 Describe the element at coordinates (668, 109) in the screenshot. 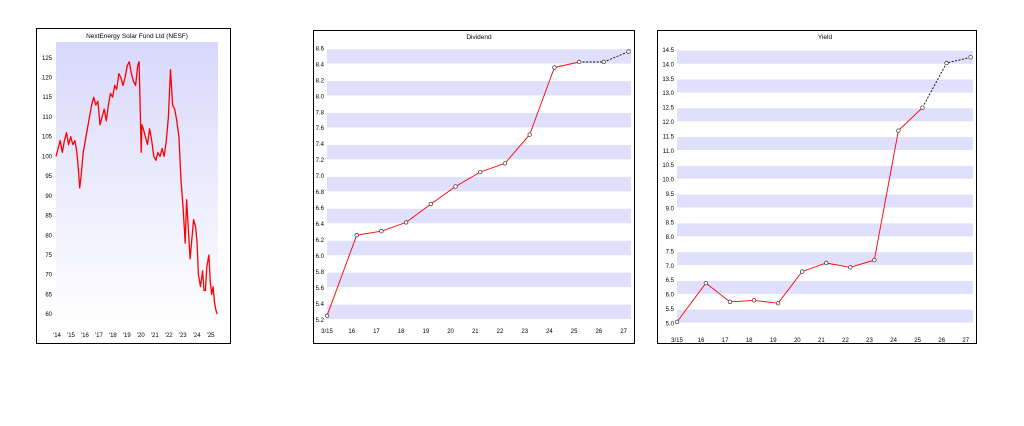

I see `y-tick-label: 12.5` at that location.